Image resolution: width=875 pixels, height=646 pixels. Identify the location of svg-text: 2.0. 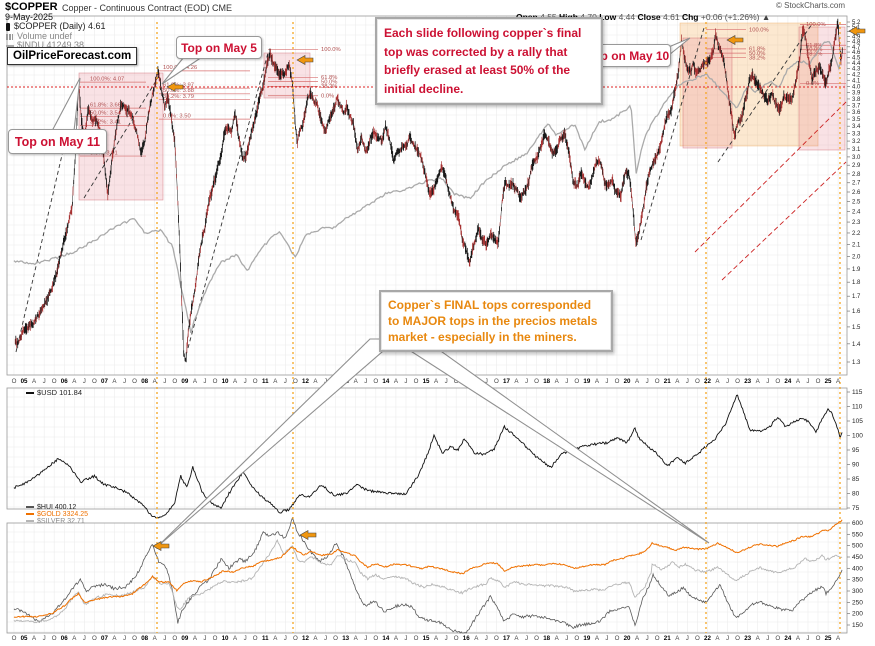
(856, 257).